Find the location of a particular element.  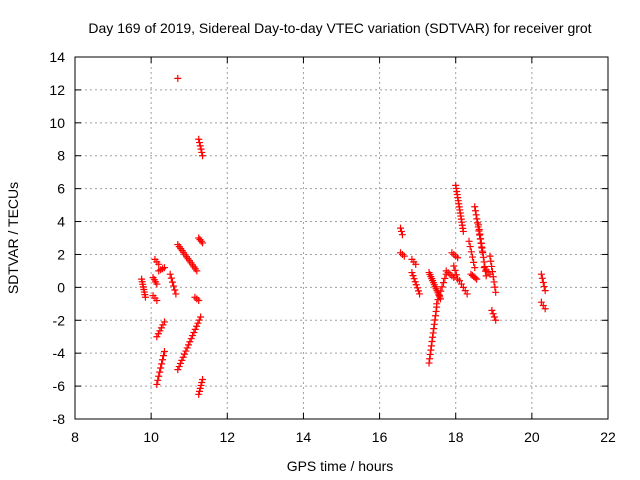

x-tick-label: 14 is located at coordinates (304, 437).